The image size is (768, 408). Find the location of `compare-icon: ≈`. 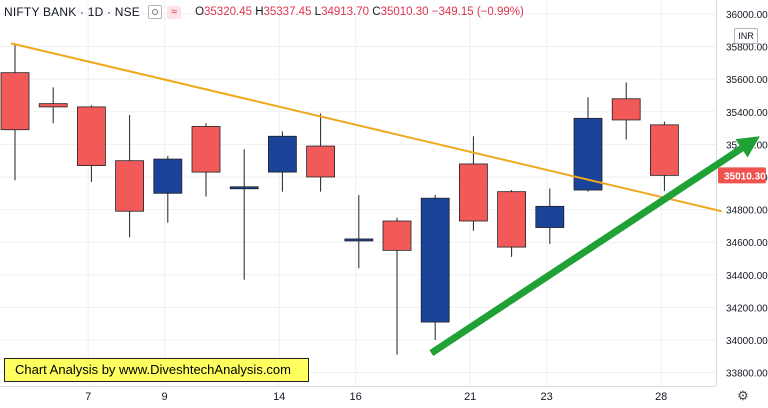

compare-icon: ≈ is located at coordinates (174, 12).